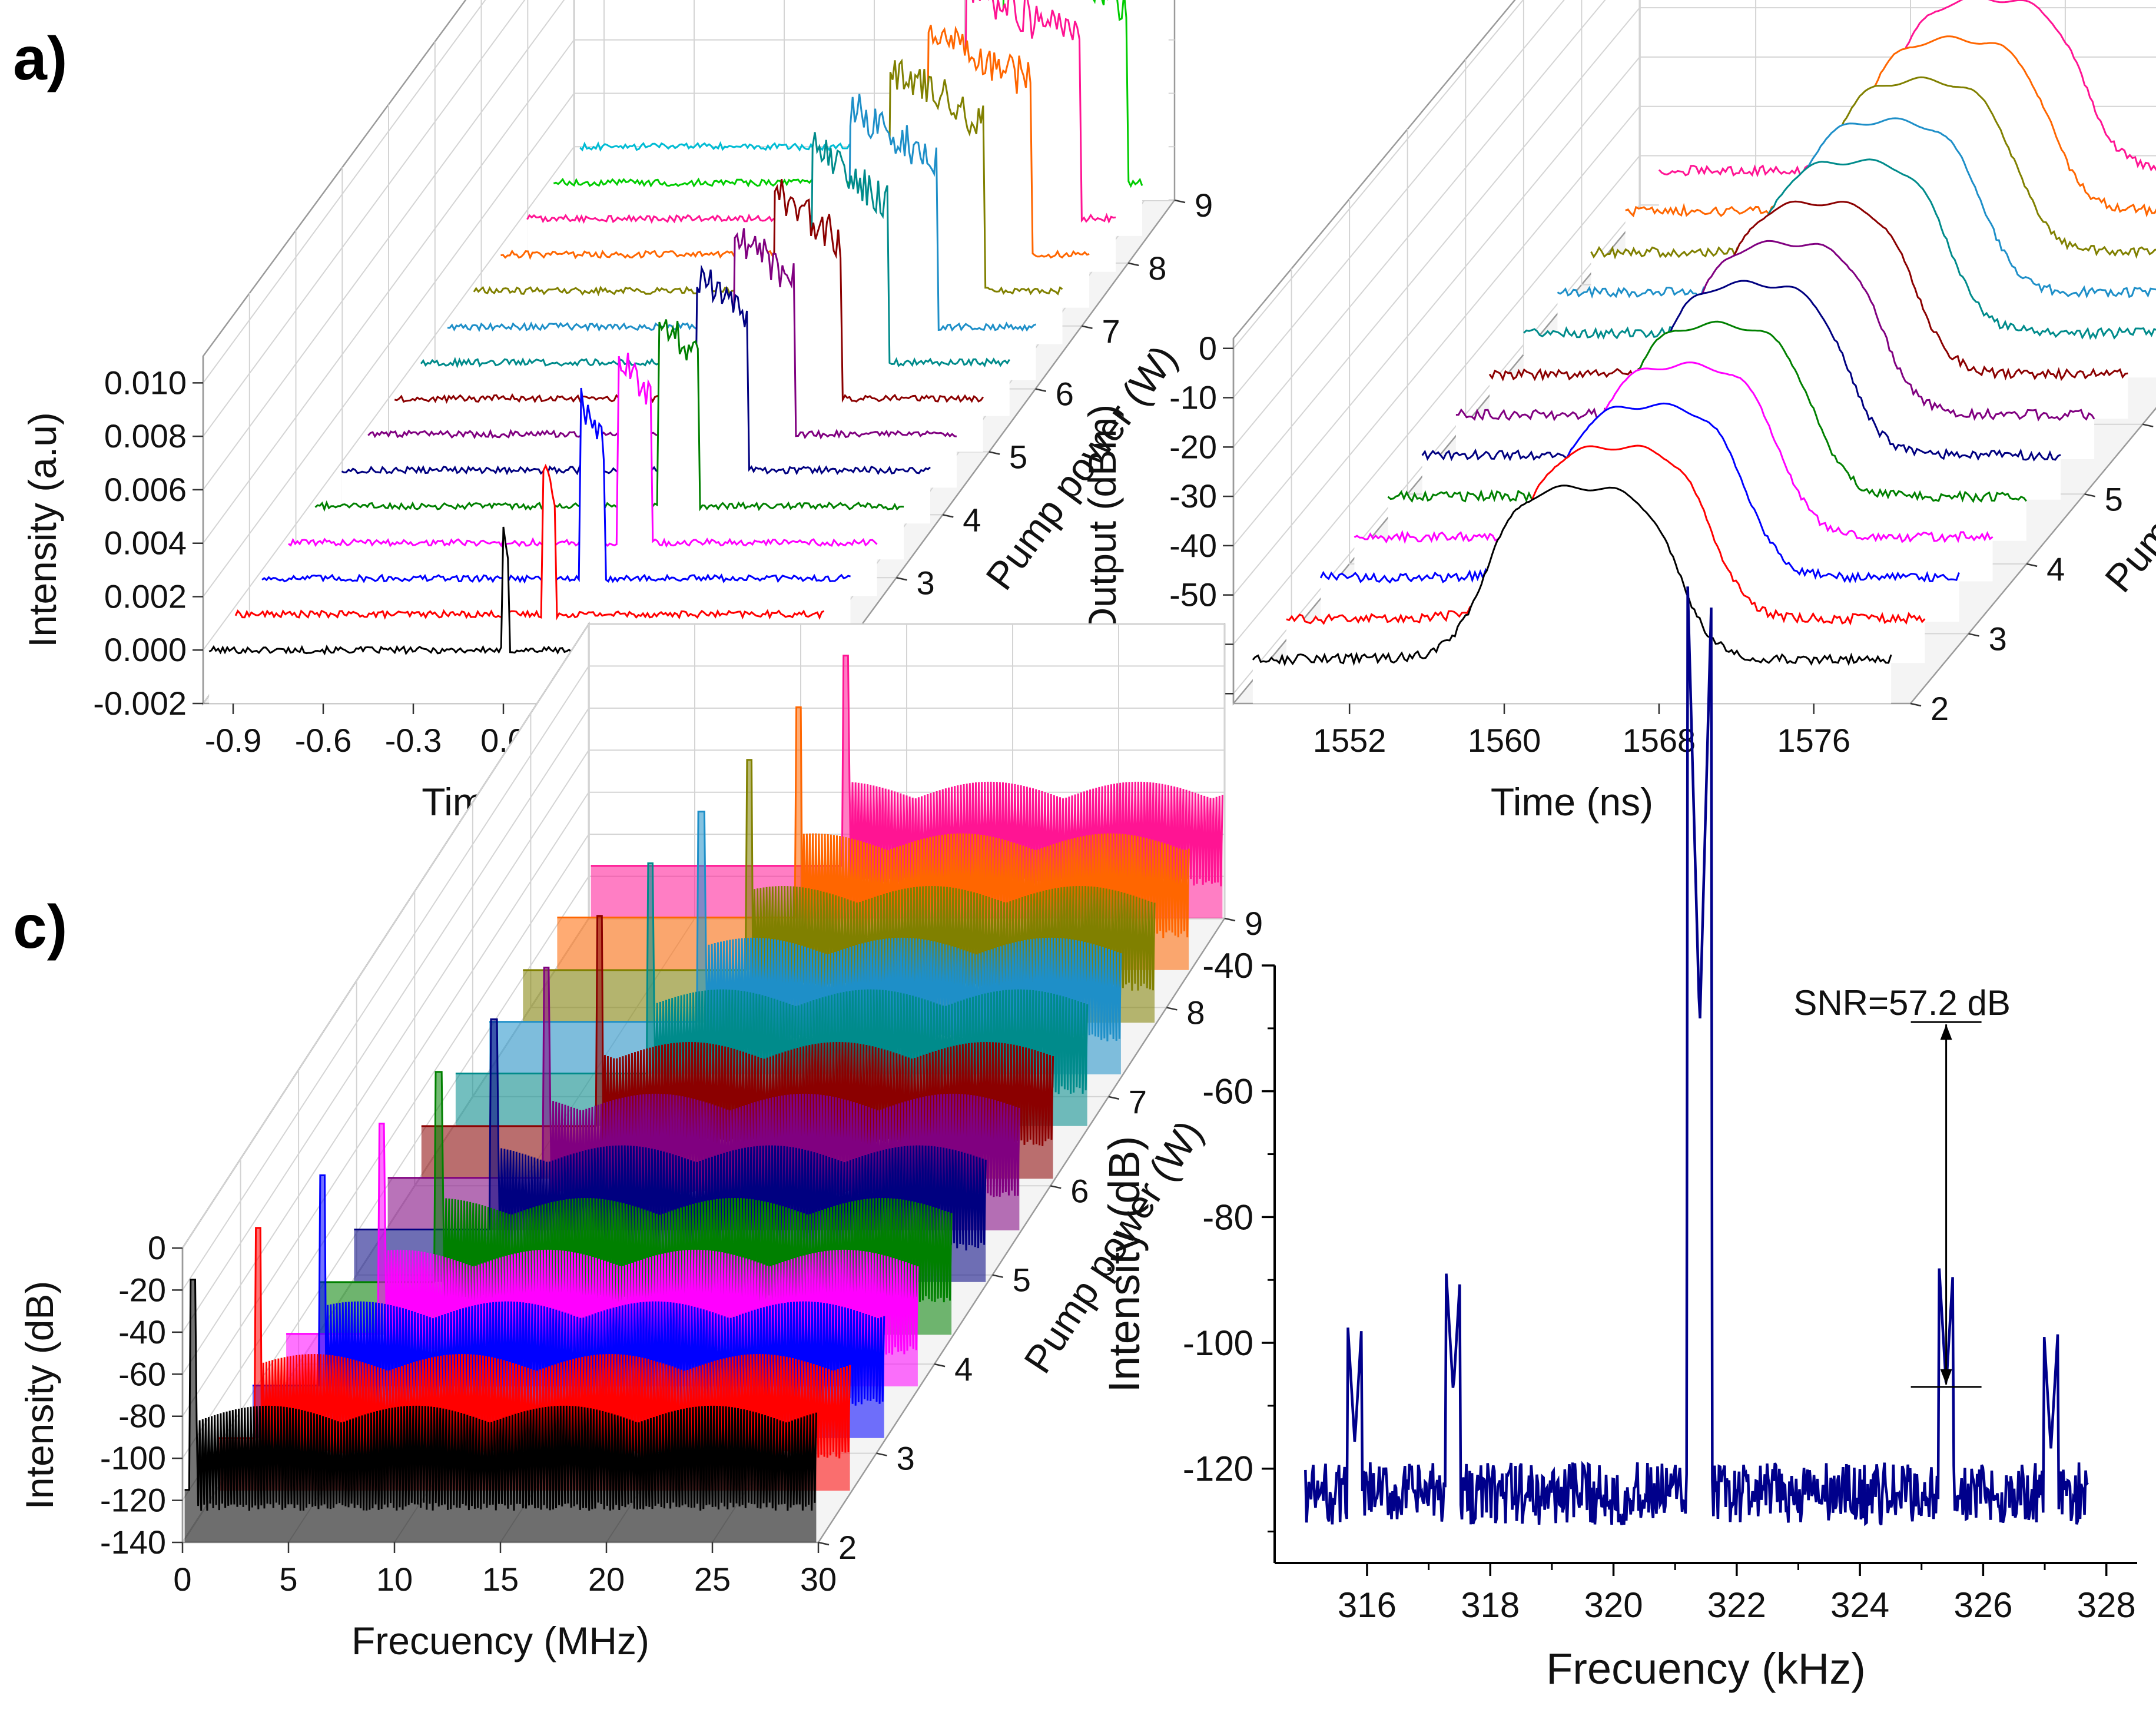 Image resolution: width=2156 pixels, height=1719 pixels. I want to click on panel-c-z-tick-label-5: 7, so click(1138, 1101).